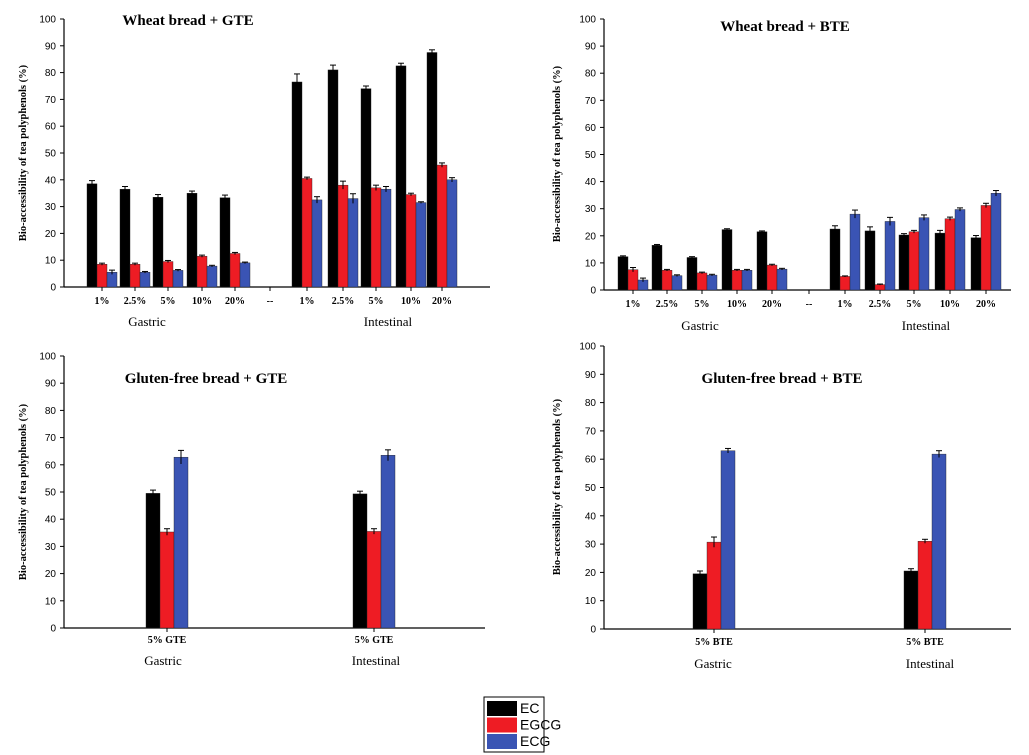 Image resolution: width=1029 pixels, height=755 pixels. What do you see at coordinates (591, 128) in the screenshot?
I see `y-tick-label: 60` at bounding box center [591, 128].